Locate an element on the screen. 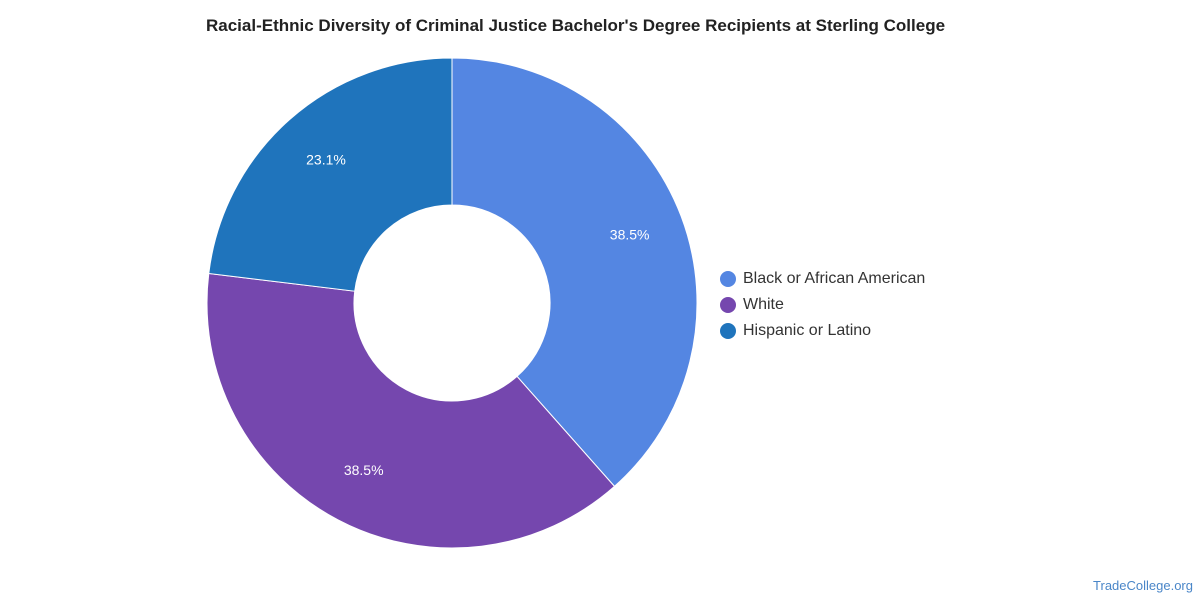 This screenshot has width=1200, height=600. legend-item-black-or-african-american: Black or African American is located at coordinates (822, 279).